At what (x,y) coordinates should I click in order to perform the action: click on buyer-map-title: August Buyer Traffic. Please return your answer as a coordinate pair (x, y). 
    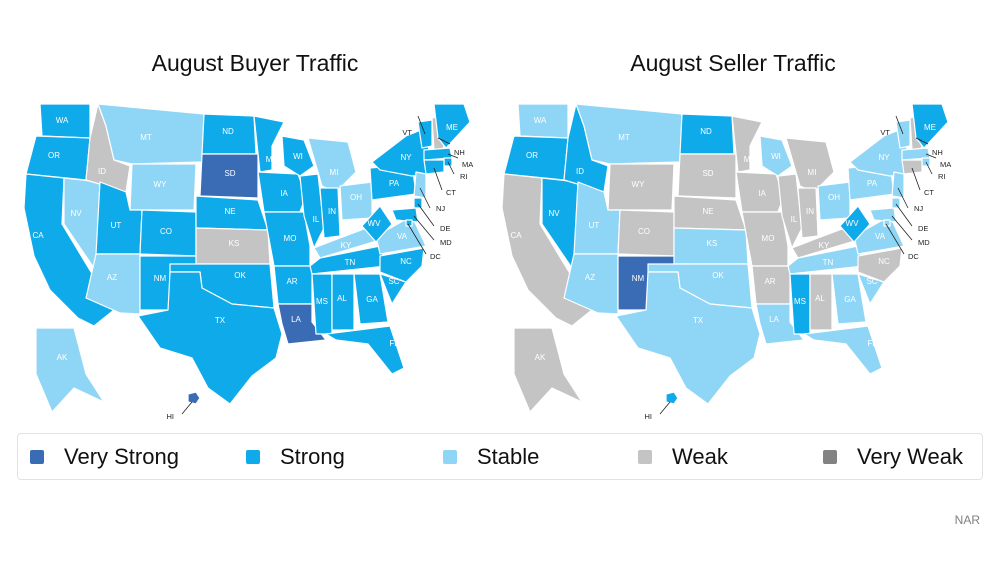
    Looking at the image, I should click on (255, 63).